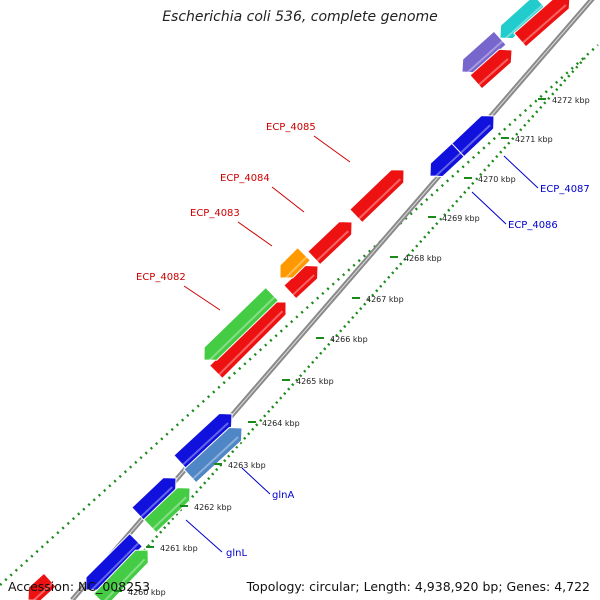 The height and width of the screenshot is (600, 600). Describe the element at coordinates (423, 258) in the screenshot. I see `tick-label: 4268 kbp` at that location.